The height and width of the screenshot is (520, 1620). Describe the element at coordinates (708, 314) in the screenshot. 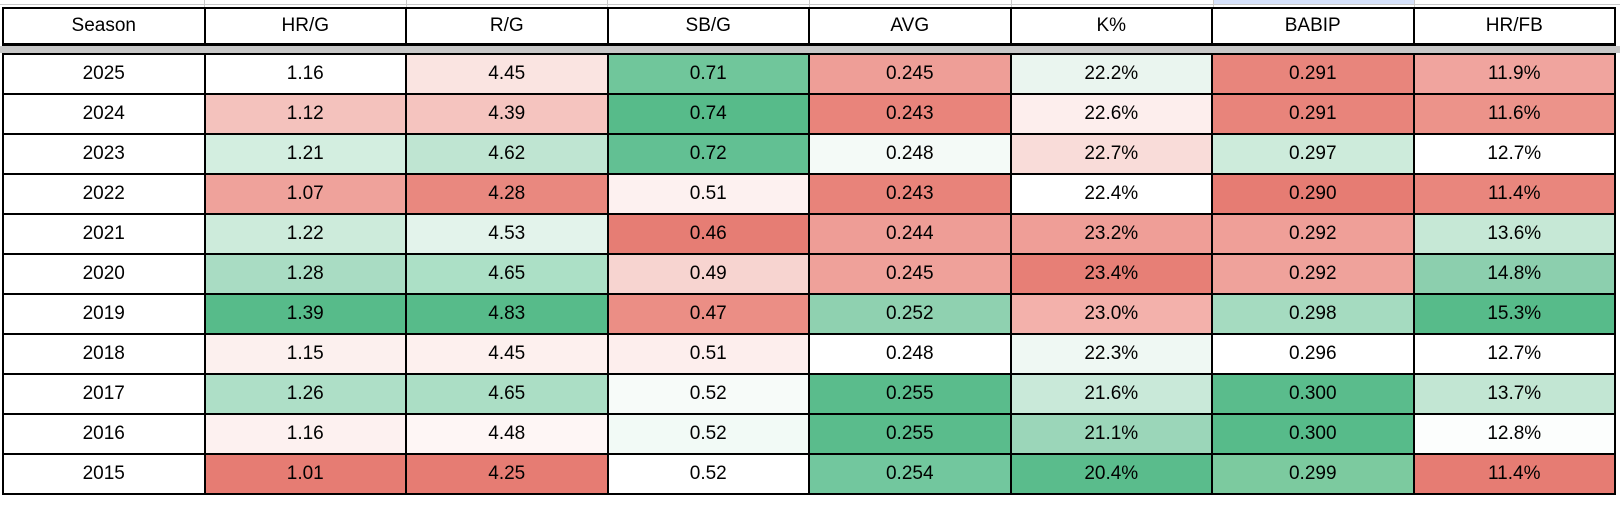

I see `stat-cell: 0.47` at that location.